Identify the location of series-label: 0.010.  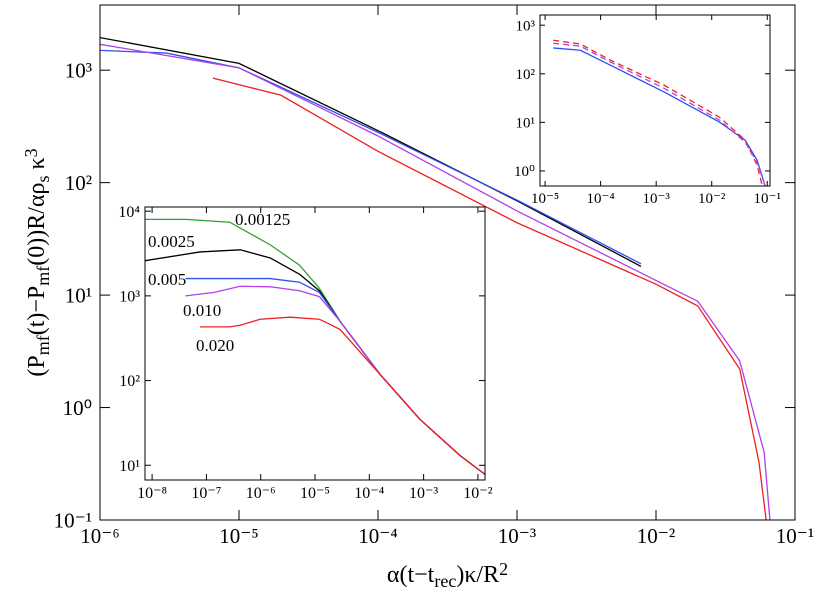
(202, 310).